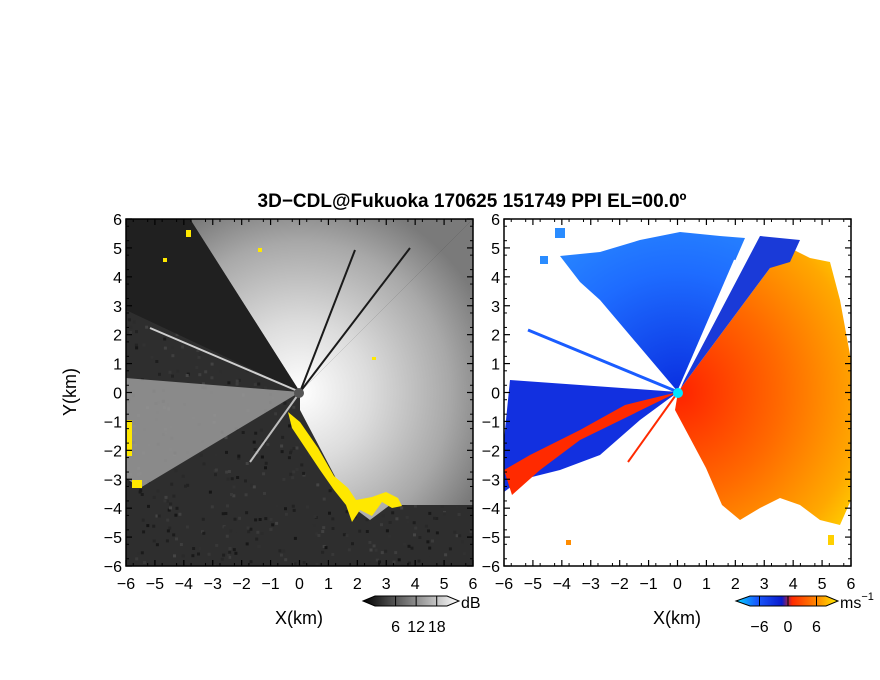 Image resolution: width=880 pixels, height=680 pixels. I want to click on velocity-receding-sector, so click(763, 386).